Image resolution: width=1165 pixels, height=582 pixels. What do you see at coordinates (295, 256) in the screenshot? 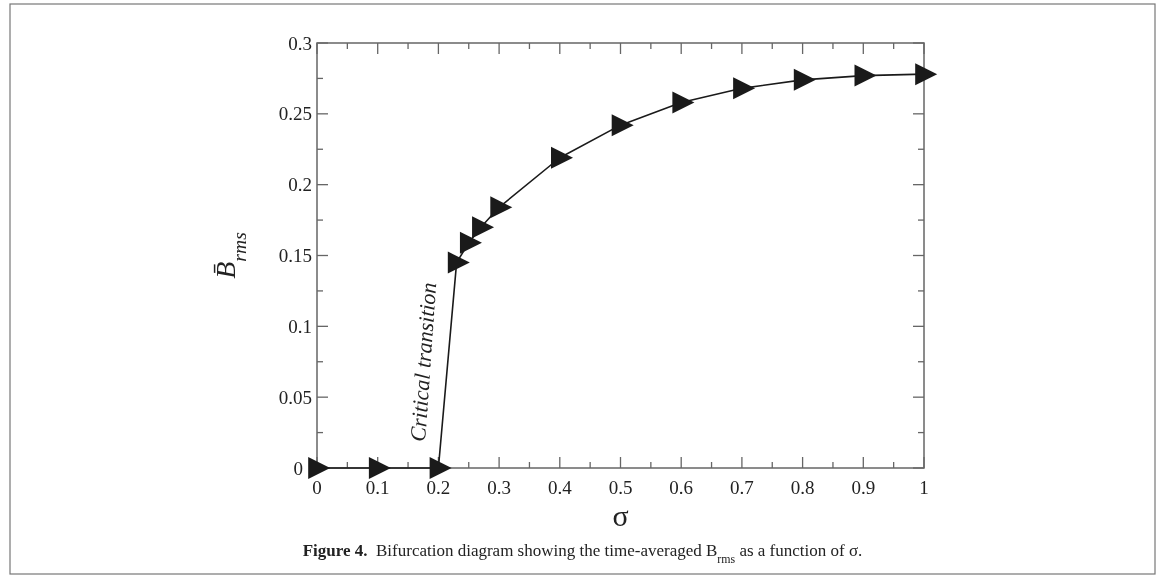
I see `y-tick-label: 0.15` at bounding box center [295, 256].